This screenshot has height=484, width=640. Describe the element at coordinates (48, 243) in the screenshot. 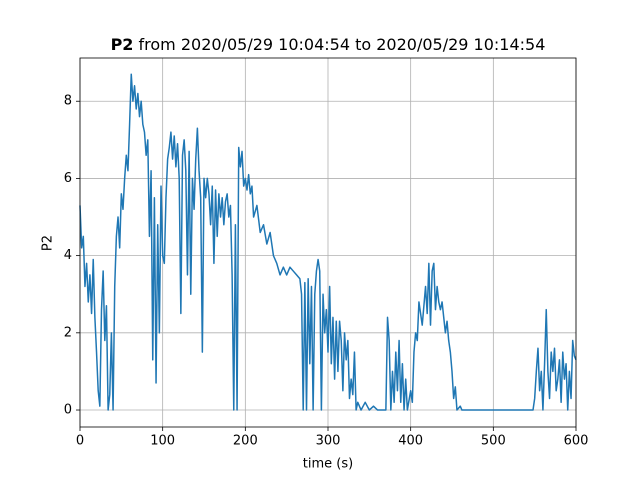

I see `y-axis-label: P2` at that location.